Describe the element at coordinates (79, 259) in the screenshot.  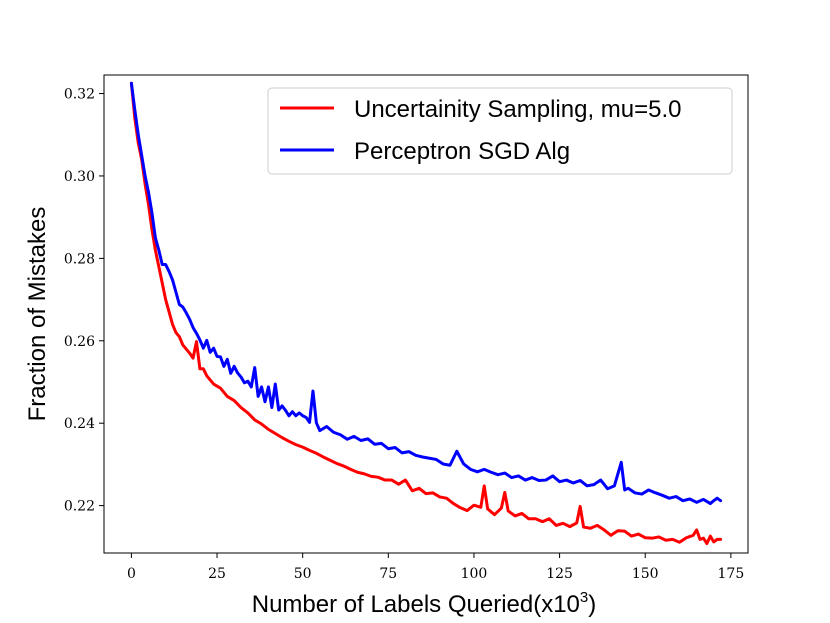
I see `y-tick-label: 0.28` at that location.